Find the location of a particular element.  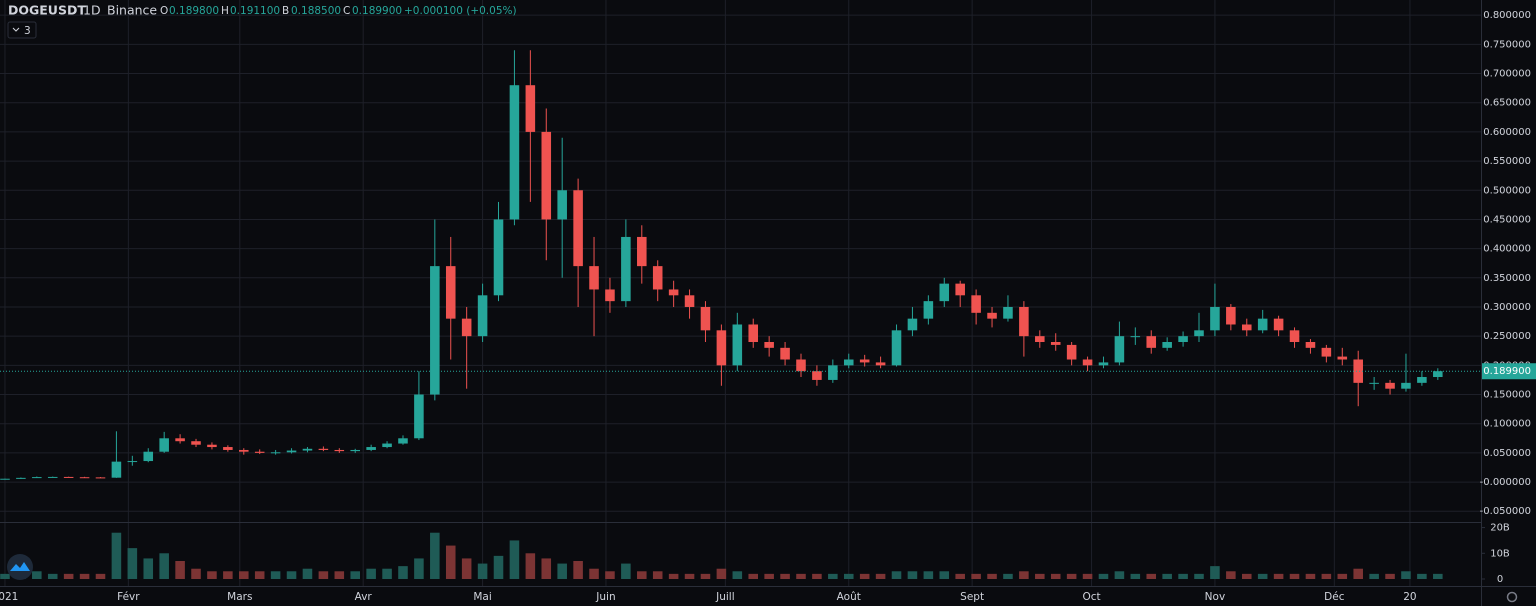

ohlc-key: C is located at coordinates (346, 11).